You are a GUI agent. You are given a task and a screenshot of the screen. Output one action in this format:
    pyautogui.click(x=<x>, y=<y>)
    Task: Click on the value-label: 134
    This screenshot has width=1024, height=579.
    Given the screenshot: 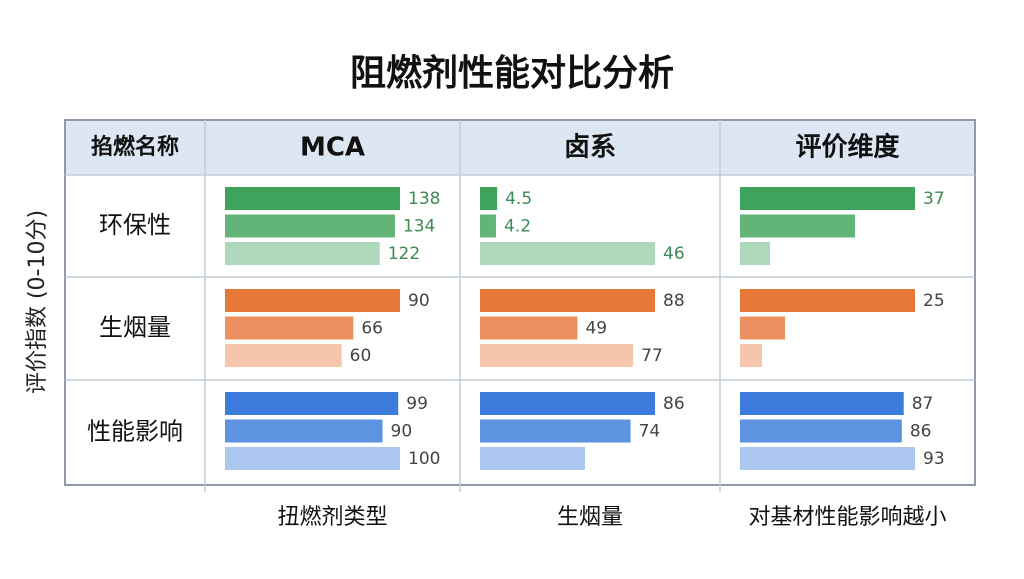 What is the action you would take?
    pyautogui.click(x=419, y=227)
    